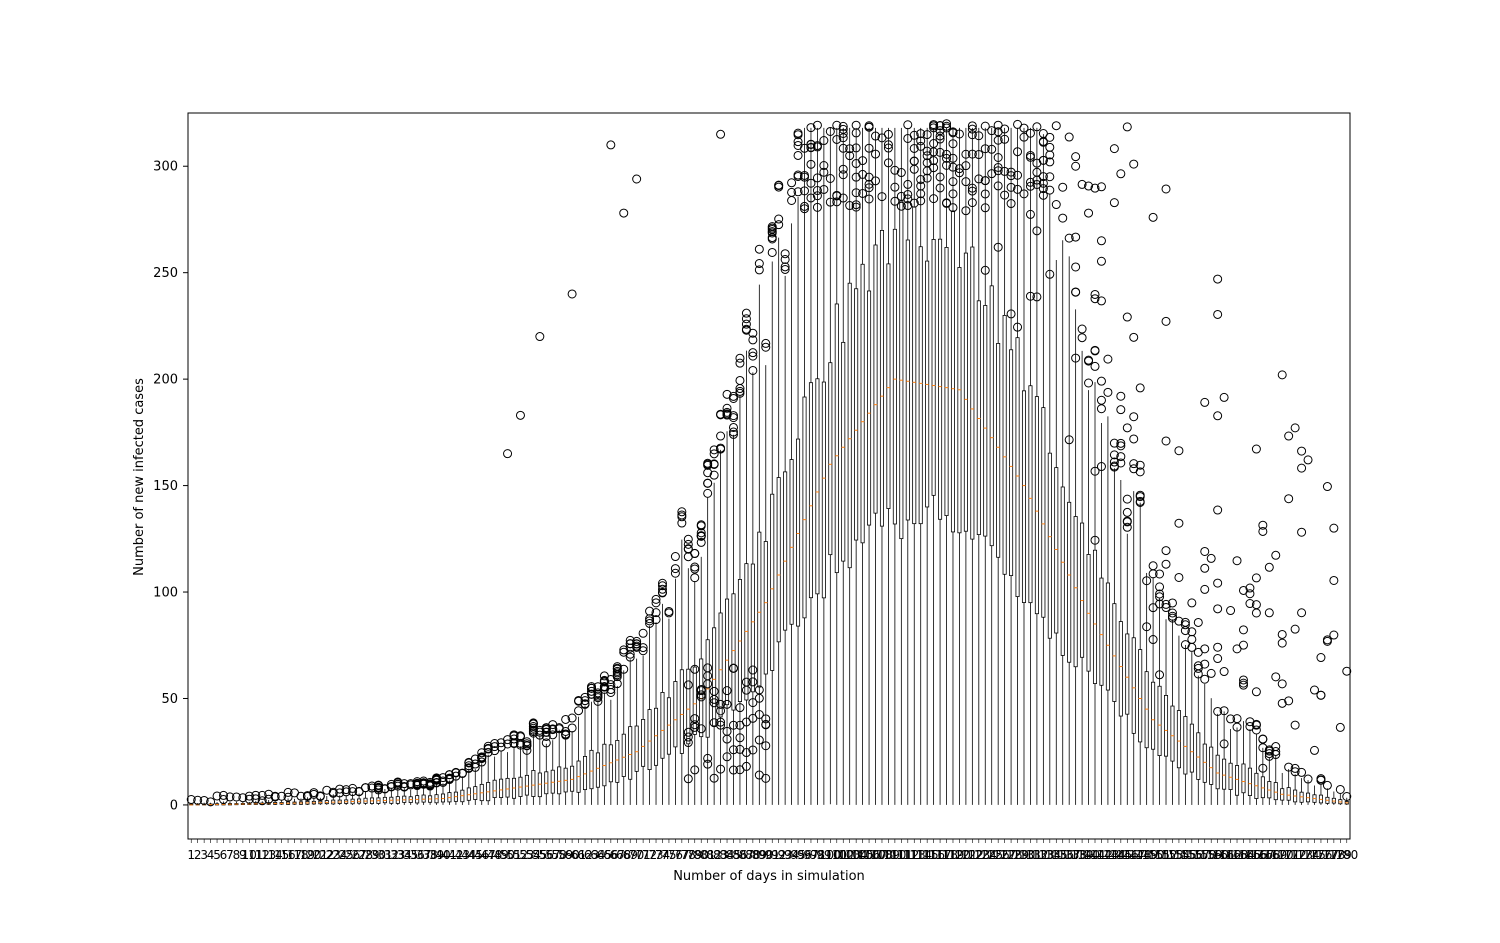  I want to click on x-tick-label-89: 89, so click(759, 855).